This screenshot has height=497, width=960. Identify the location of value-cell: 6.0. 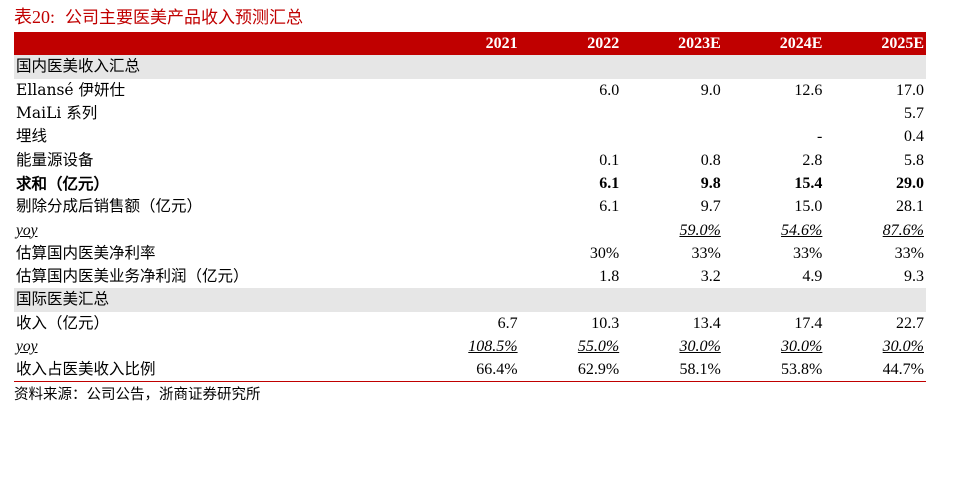
(609, 90).